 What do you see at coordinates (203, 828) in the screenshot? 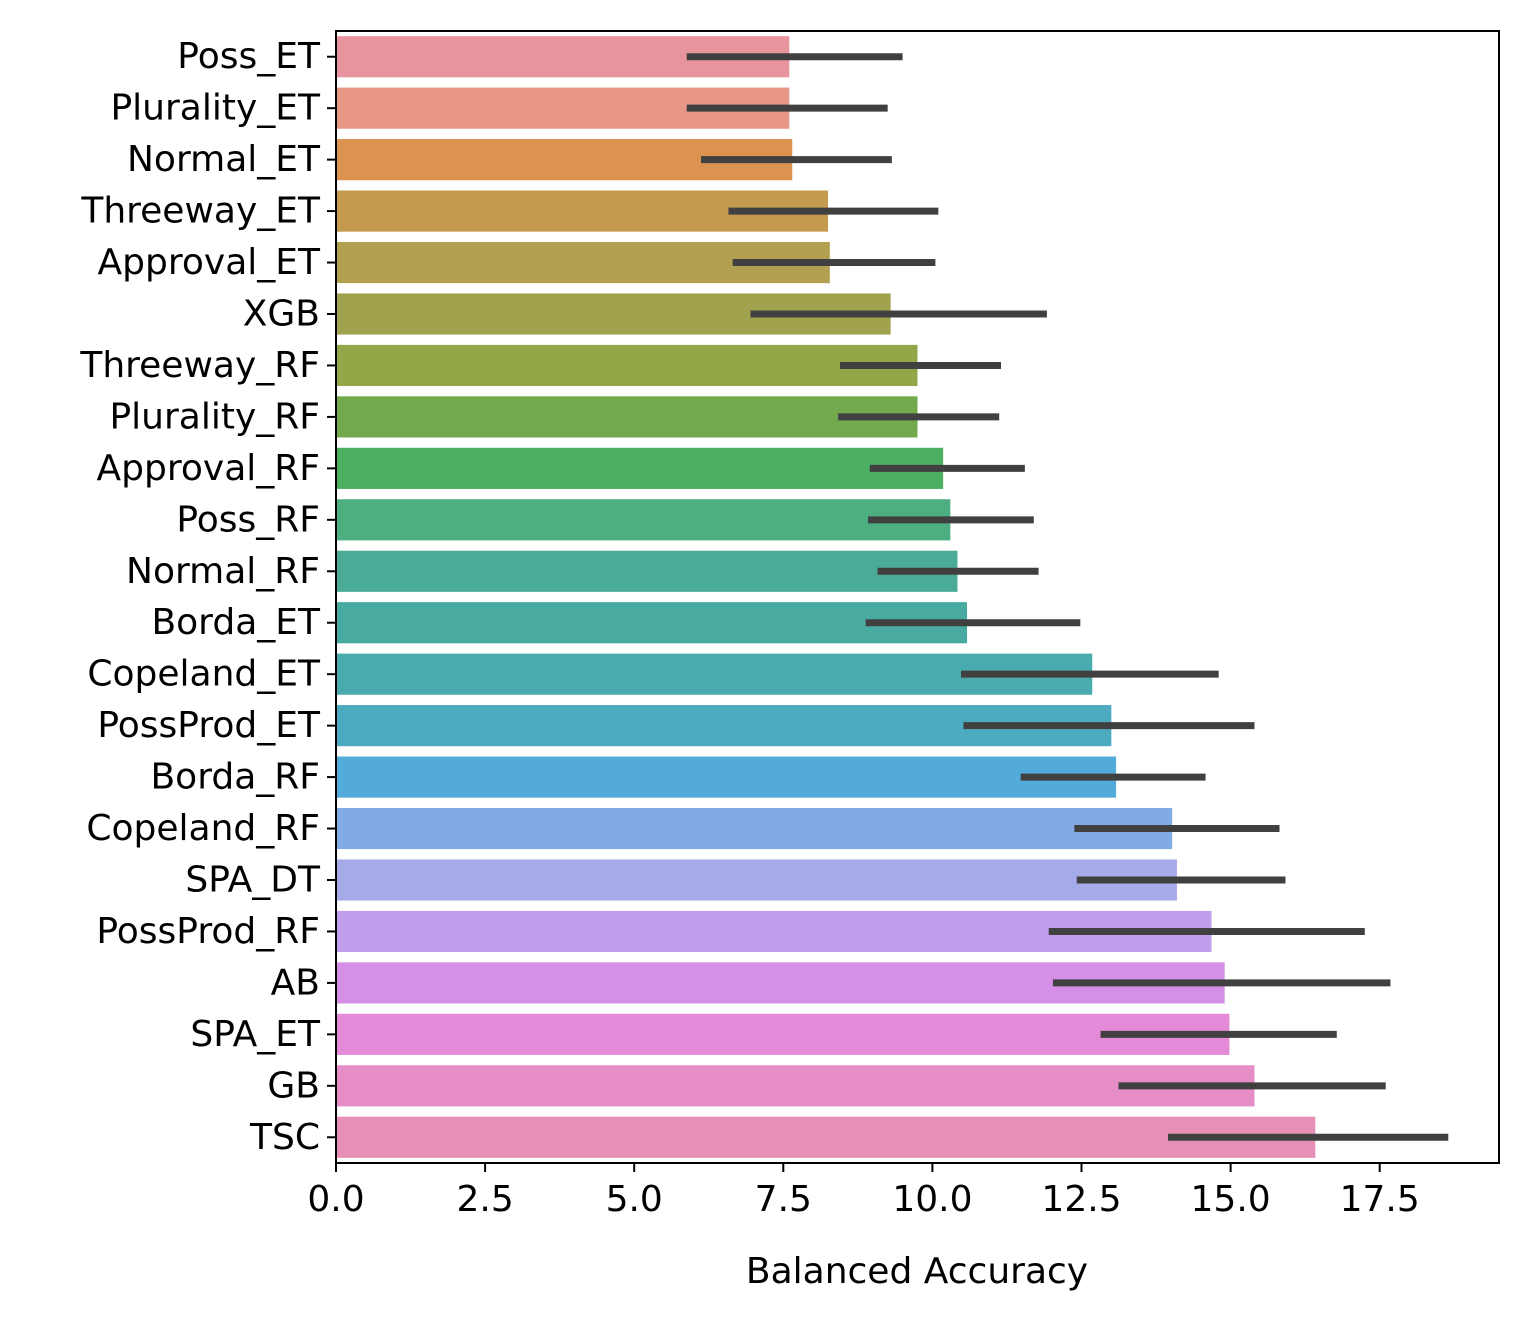
I see `y-tick-label: Copeland_RF` at bounding box center [203, 828].